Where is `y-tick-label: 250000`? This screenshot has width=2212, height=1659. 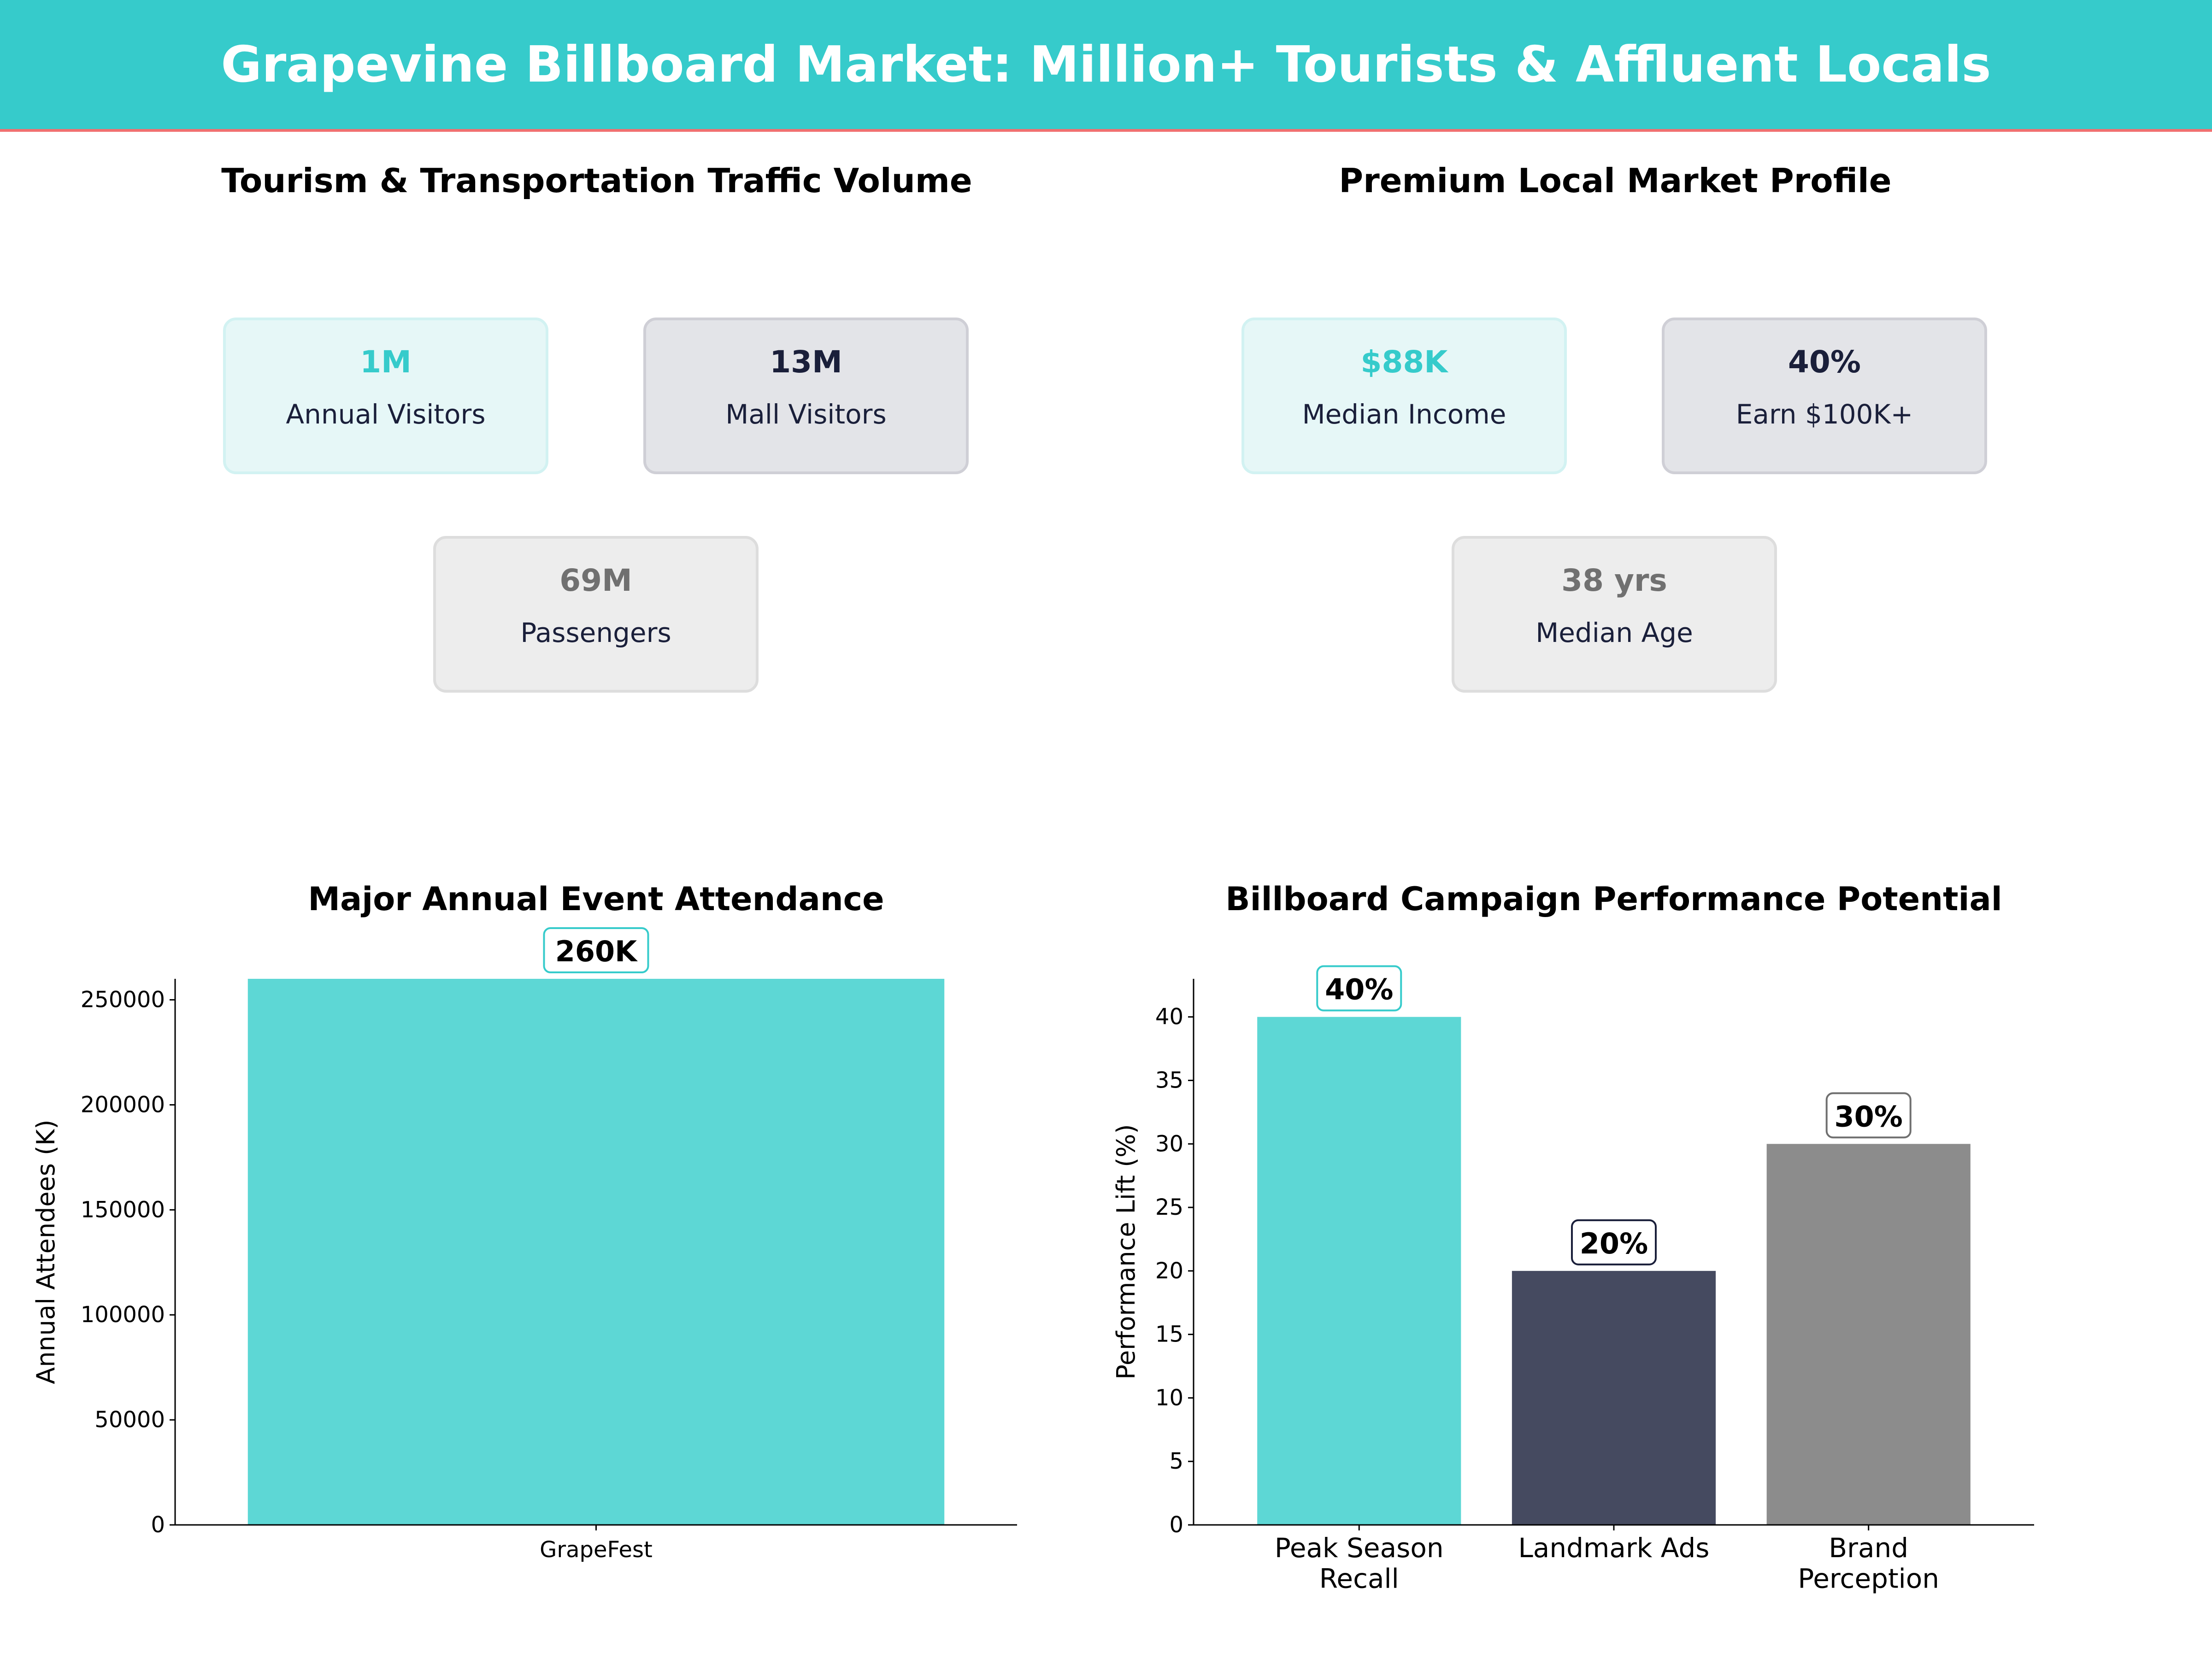
y-tick-label: 250000 is located at coordinates (123, 1000).